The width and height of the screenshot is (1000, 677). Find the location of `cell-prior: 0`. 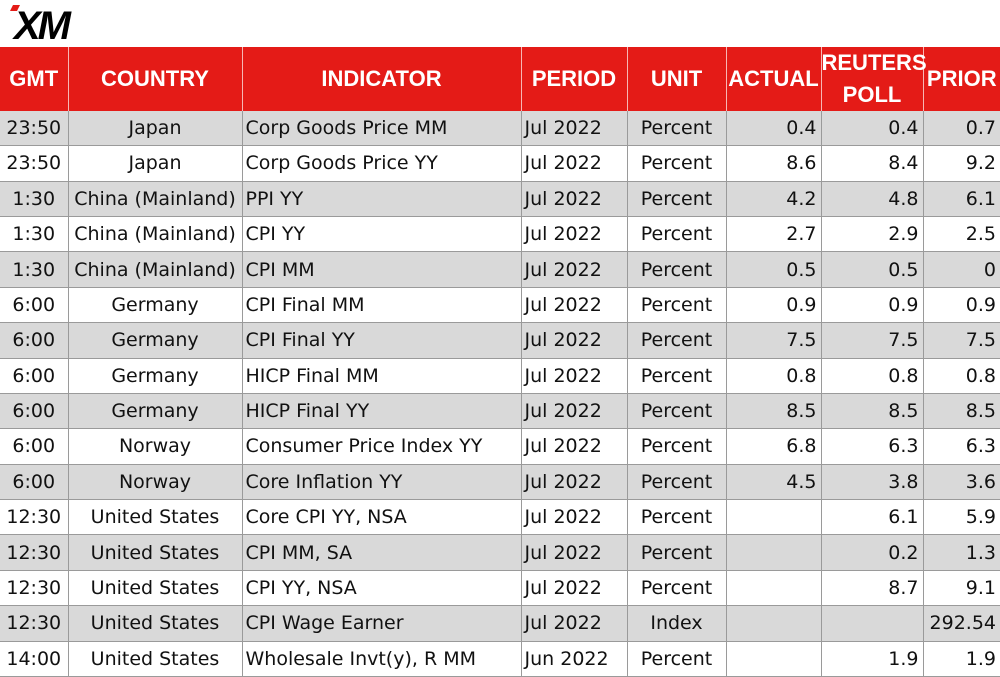

cell-prior: 0 is located at coordinates (961, 269).